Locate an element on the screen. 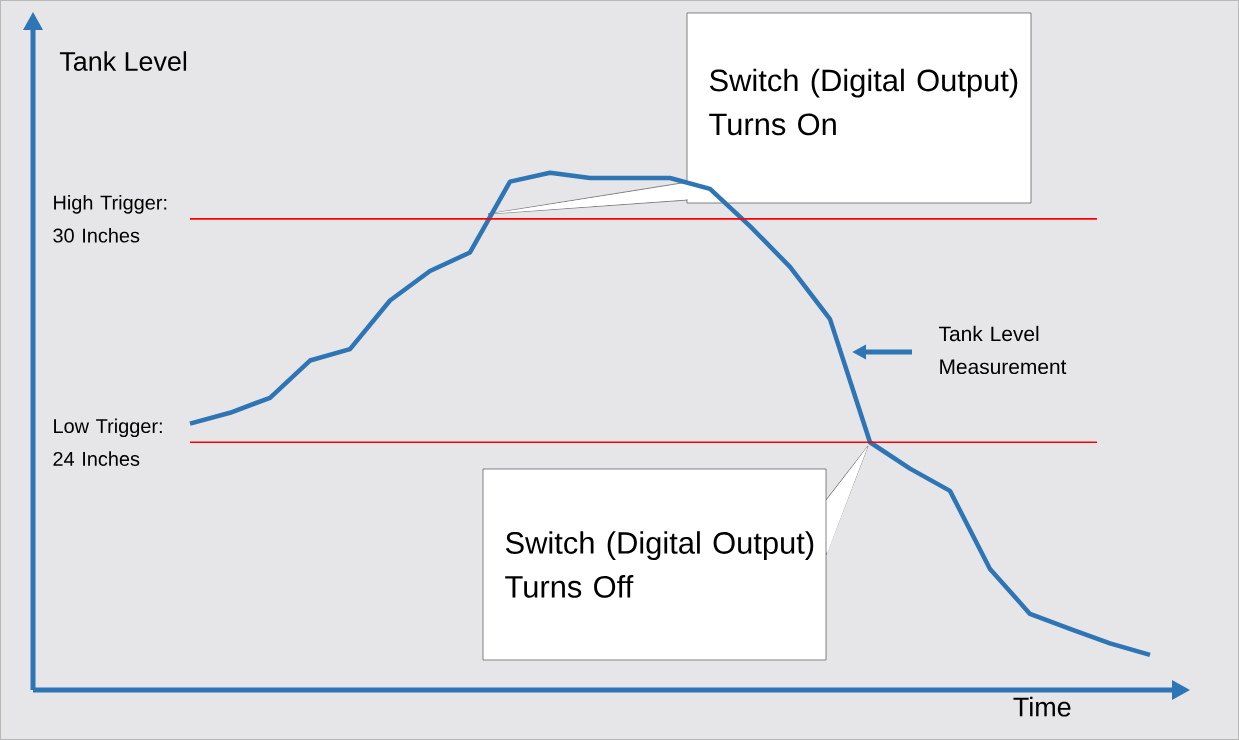  annotation: Switch (Digital Output) Turns Off is located at coordinates (659, 564).